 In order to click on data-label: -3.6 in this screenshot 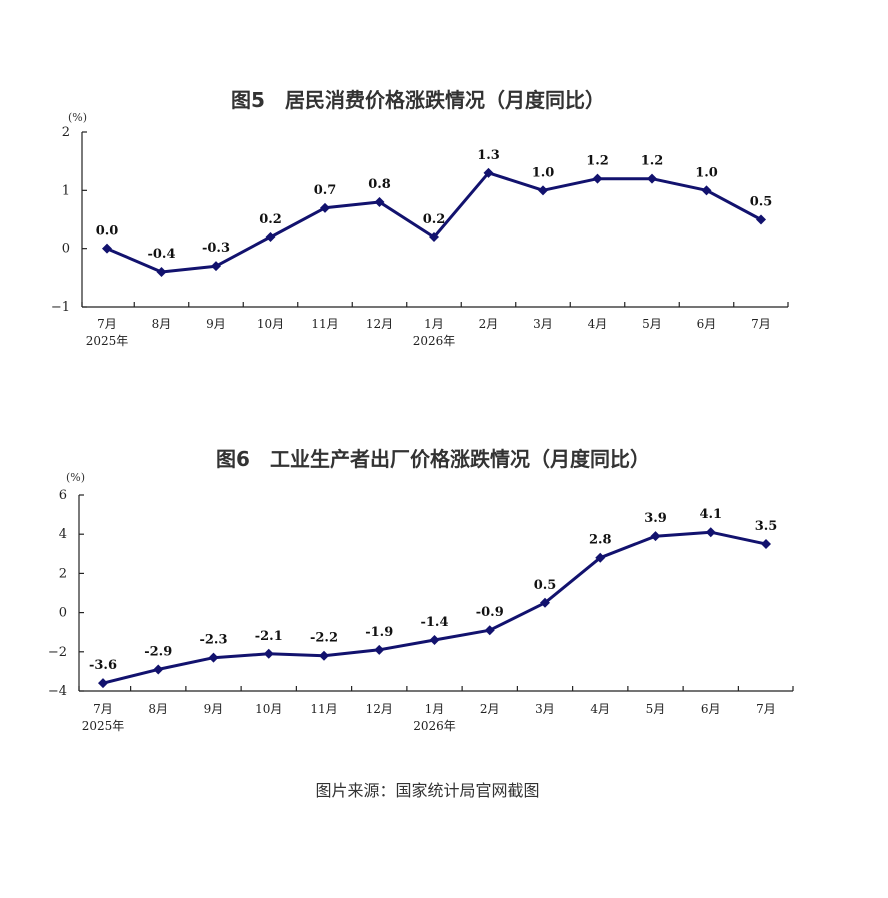, I will do `click(103, 665)`.